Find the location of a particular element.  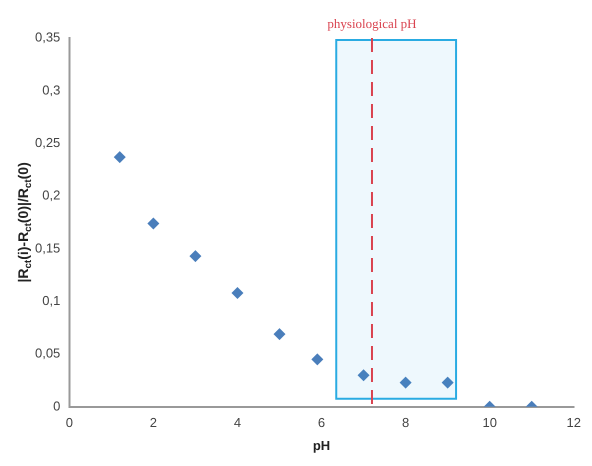

y-tick-label: 0 is located at coordinates (56, 406).